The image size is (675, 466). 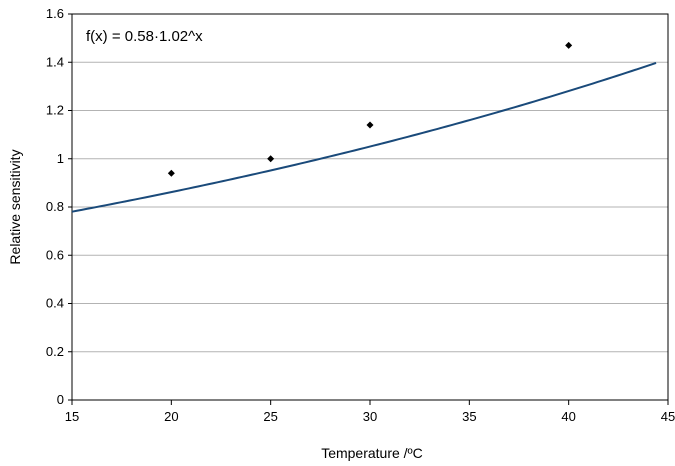 What do you see at coordinates (55, 303) in the screenshot?
I see `y-tick-label: 0.4` at bounding box center [55, 303].